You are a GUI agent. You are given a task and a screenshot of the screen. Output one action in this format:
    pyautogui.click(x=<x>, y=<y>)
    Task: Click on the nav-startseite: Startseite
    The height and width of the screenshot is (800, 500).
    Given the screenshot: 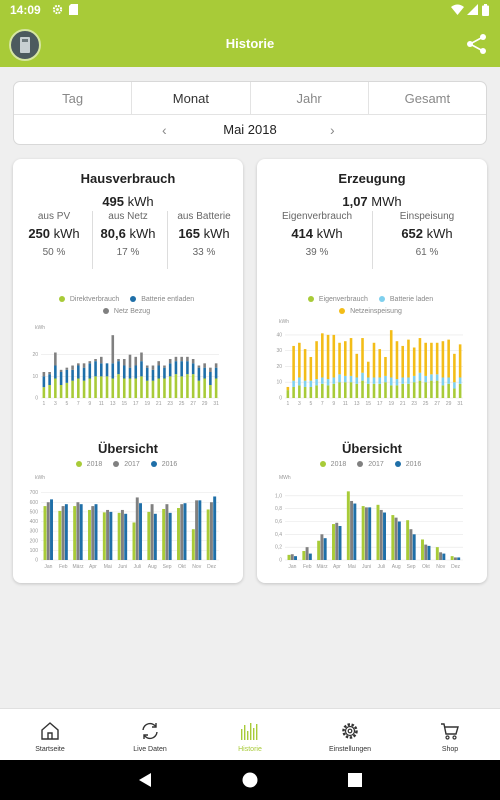 What is the action you would take?
    pyautogui.click(x=50, y=735)
    